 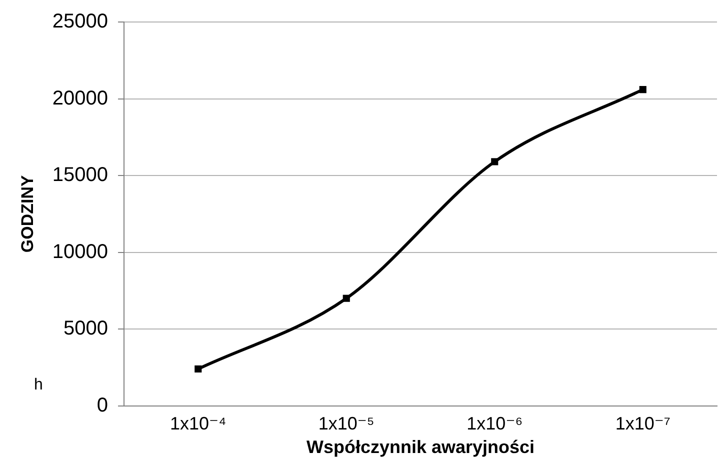 I want to click on x-tick-label: 1x10⁻⁴, so click(x=198, y=424).